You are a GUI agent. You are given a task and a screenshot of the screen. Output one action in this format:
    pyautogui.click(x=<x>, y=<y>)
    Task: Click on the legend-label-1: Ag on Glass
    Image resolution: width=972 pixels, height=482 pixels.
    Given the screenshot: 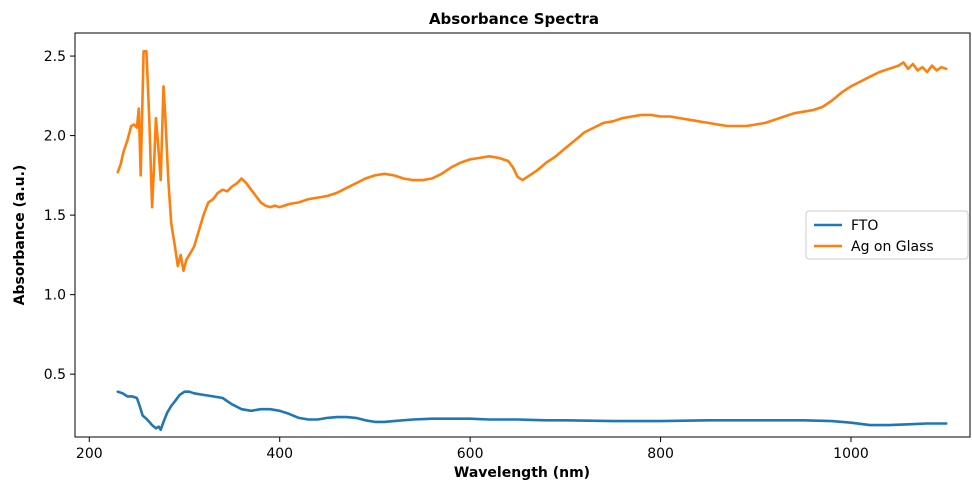 What is the action you would take?
    pyautogui.click(x=892, y=247)
    